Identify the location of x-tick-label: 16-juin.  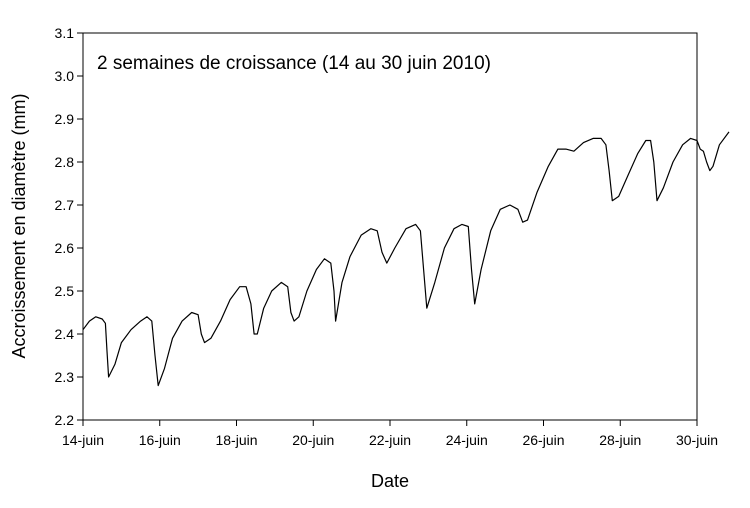
(160, 440).